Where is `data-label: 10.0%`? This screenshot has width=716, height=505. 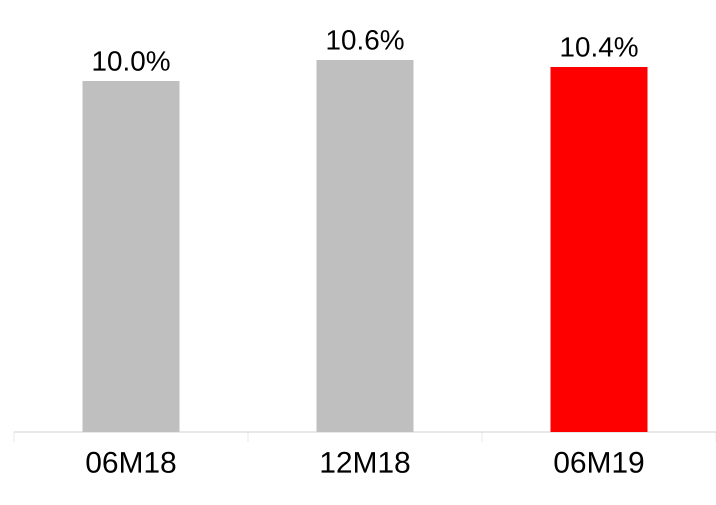 data-label: 10.0% is located at coordinates (132, 61).